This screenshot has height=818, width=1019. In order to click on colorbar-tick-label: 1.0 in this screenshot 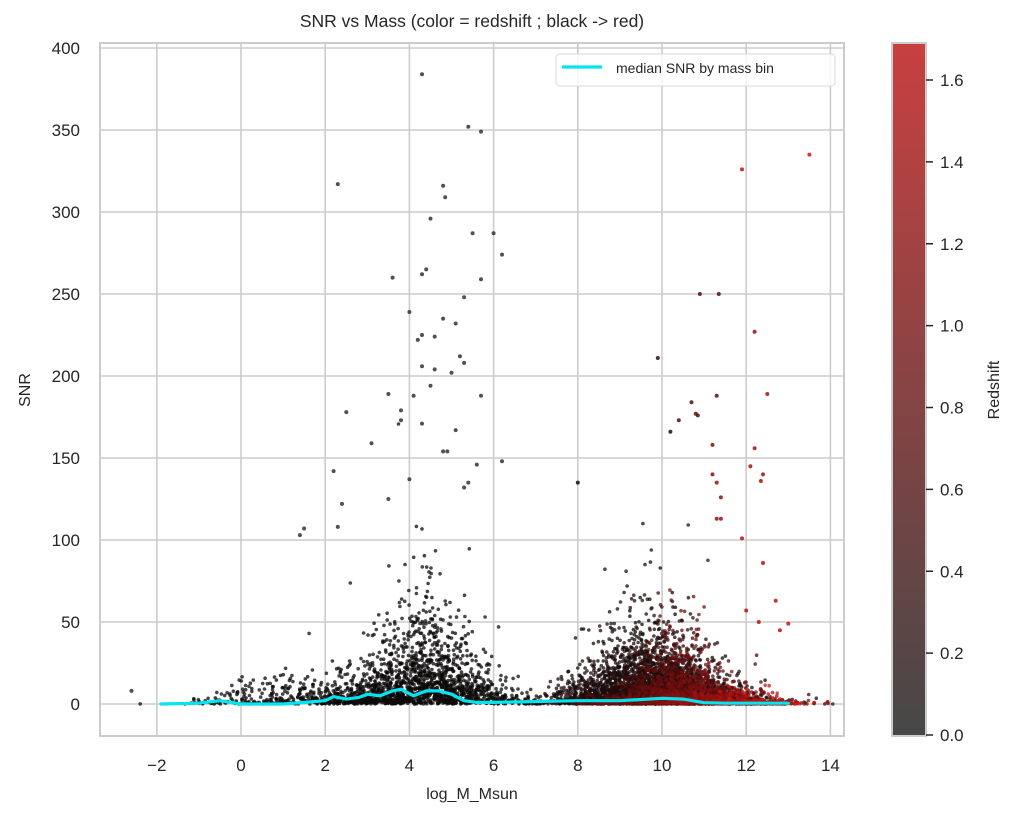, I will do `click(952, 326)`.